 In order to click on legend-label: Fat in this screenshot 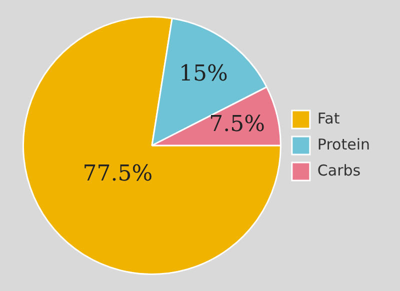, I will do `click(328, 118)`.